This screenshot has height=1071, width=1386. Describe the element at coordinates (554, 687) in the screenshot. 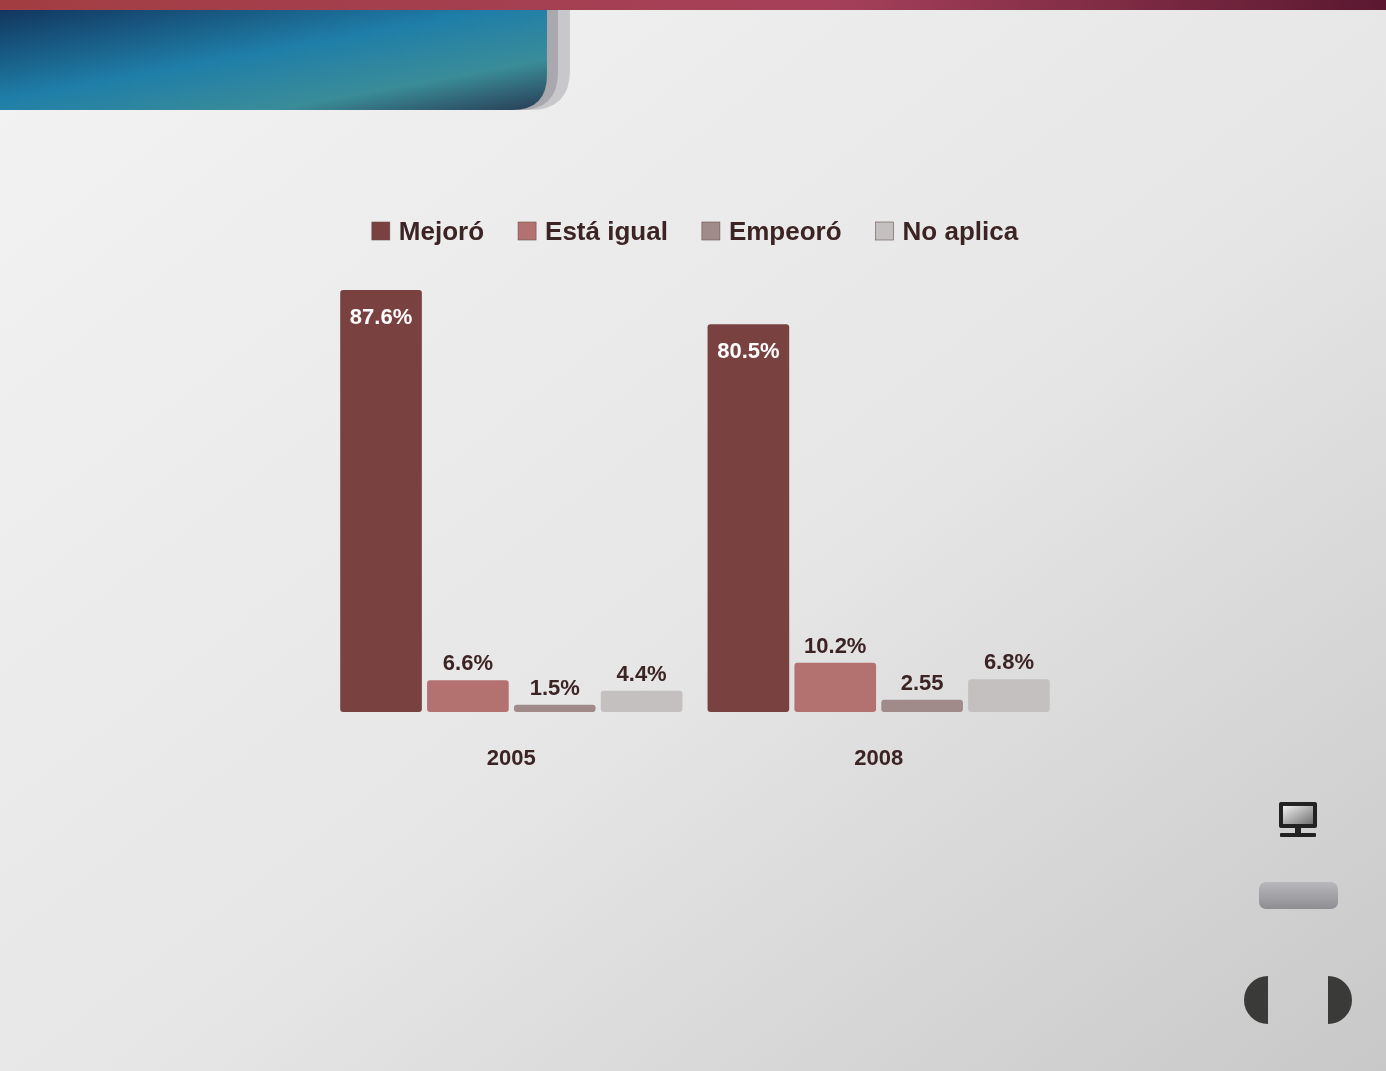

I see `data-label: 1.5%` at that location.